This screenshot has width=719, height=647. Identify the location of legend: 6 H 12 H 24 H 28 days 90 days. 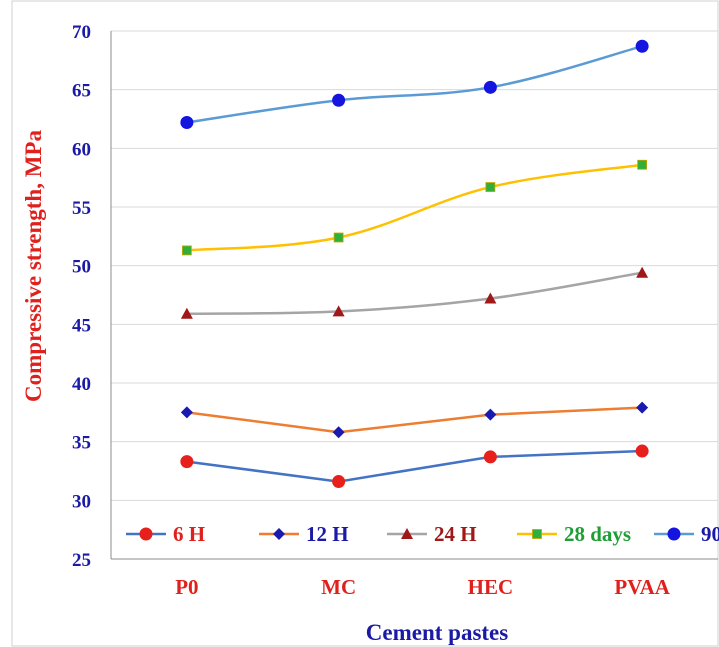
(422, 534).